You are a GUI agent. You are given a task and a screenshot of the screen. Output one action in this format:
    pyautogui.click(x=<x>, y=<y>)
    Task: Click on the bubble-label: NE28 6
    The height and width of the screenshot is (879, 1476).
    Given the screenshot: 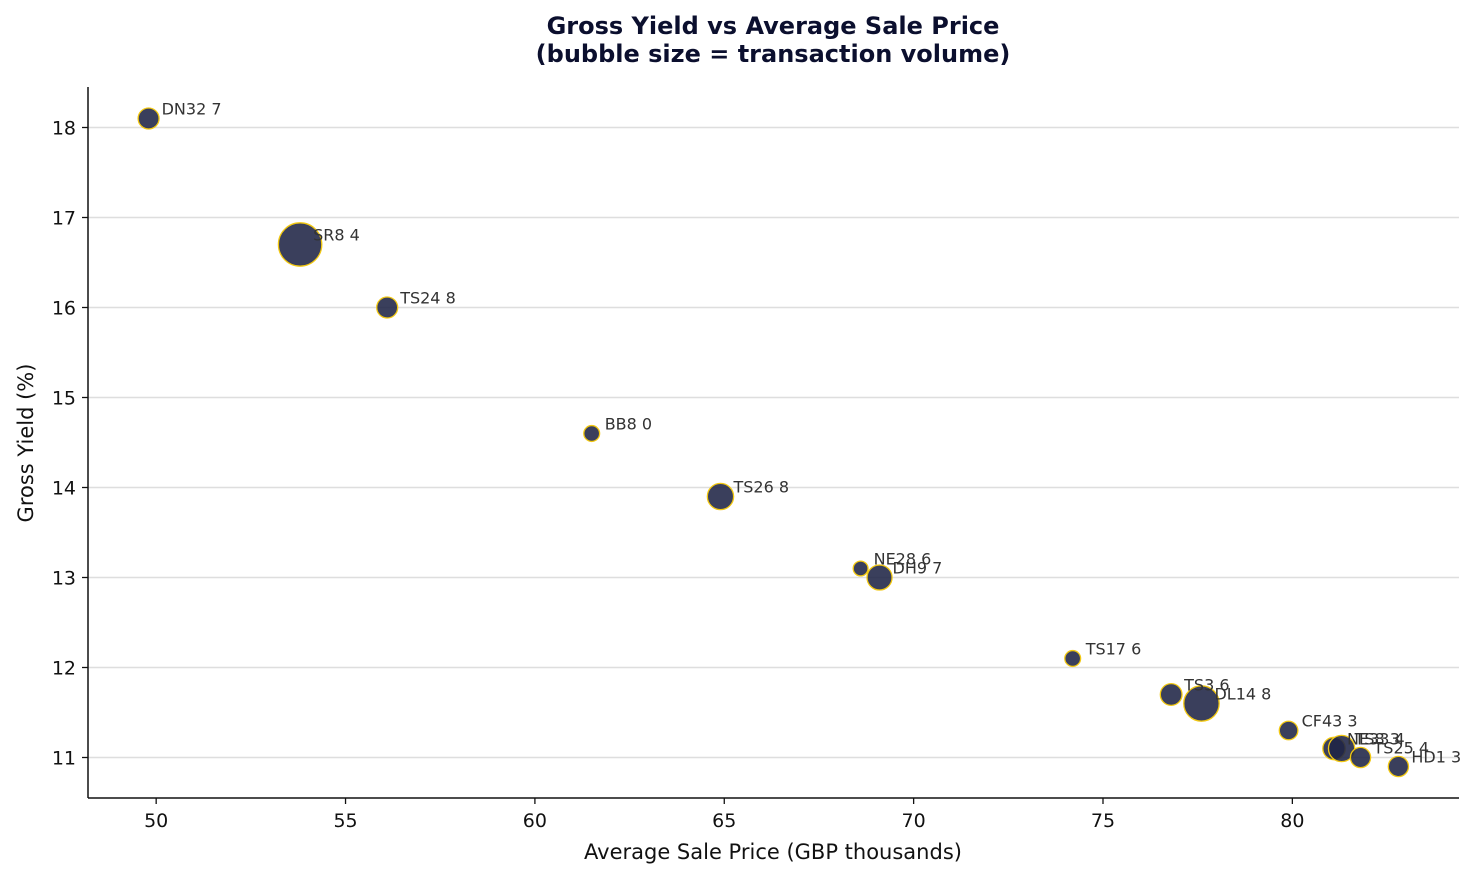 What is the action you would take?
    pyautogui.click(x=903, y=559)
    